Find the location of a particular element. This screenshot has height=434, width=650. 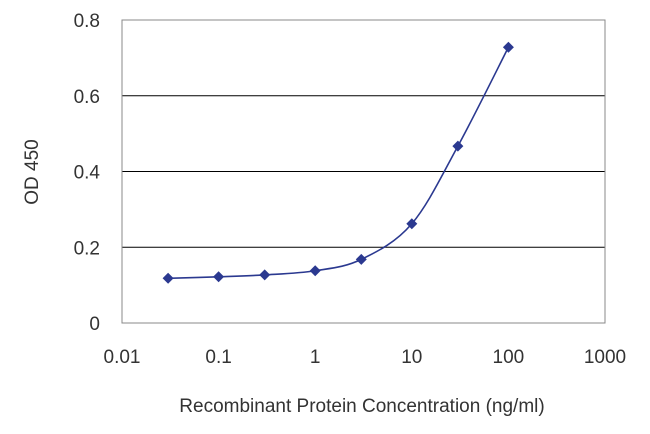

x-tick-label: 100 is located at coordinates (509, 357).